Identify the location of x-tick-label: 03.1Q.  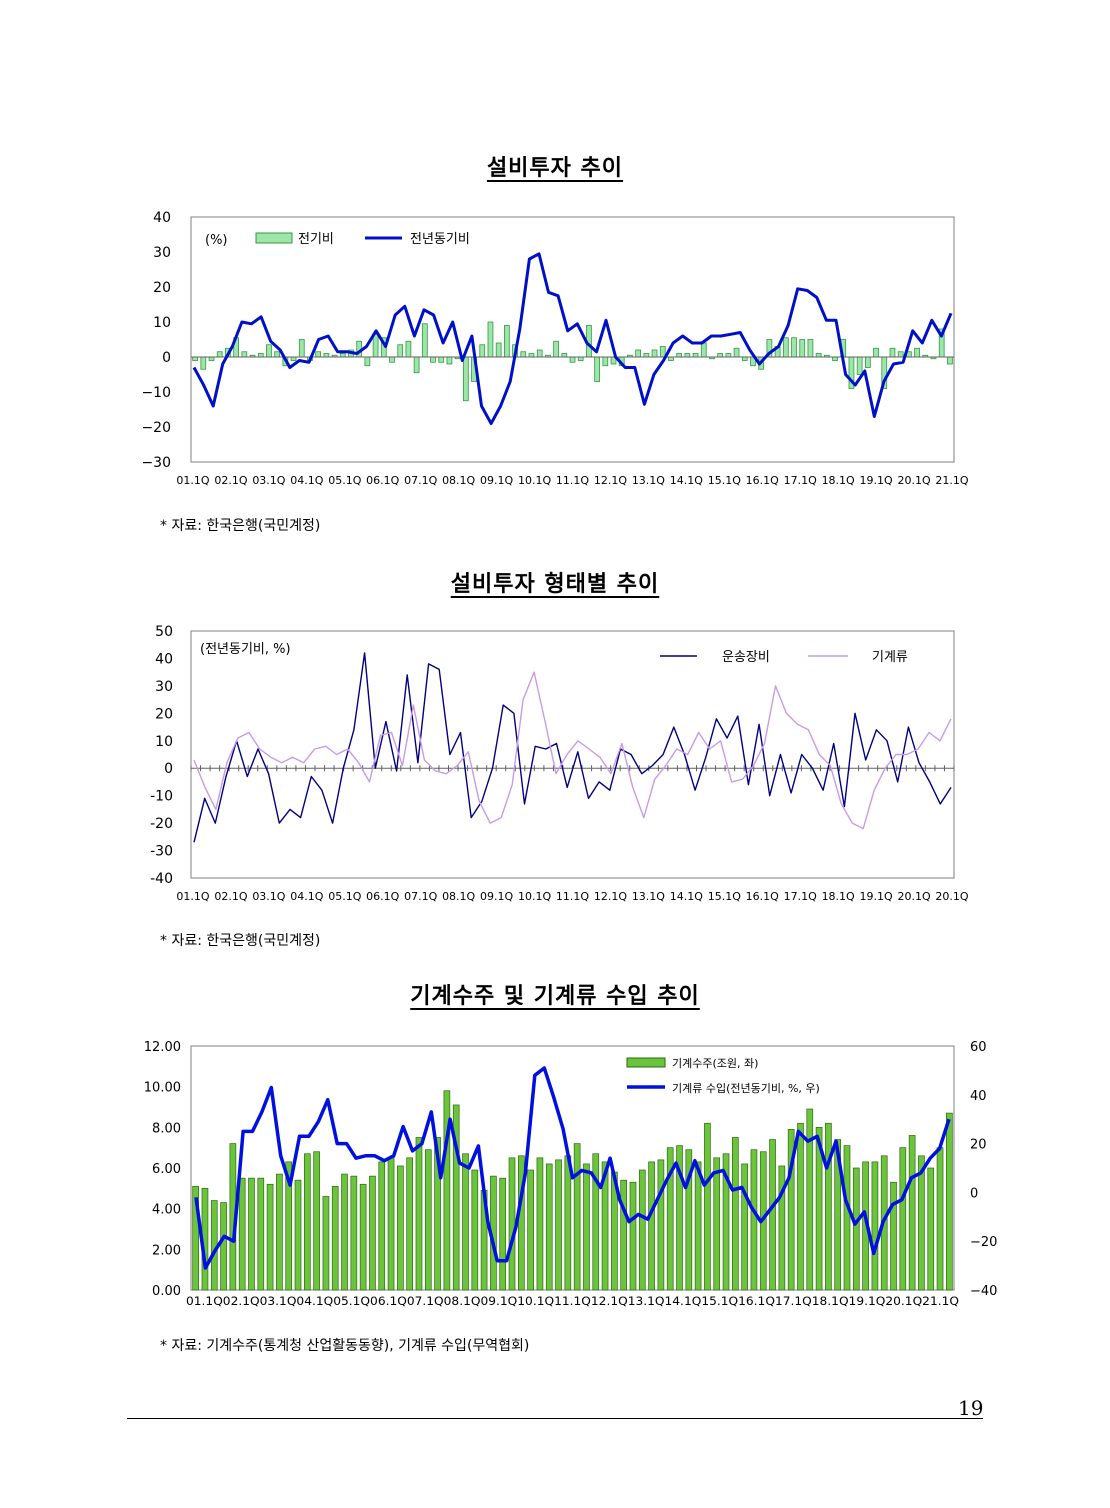
(268, 480).